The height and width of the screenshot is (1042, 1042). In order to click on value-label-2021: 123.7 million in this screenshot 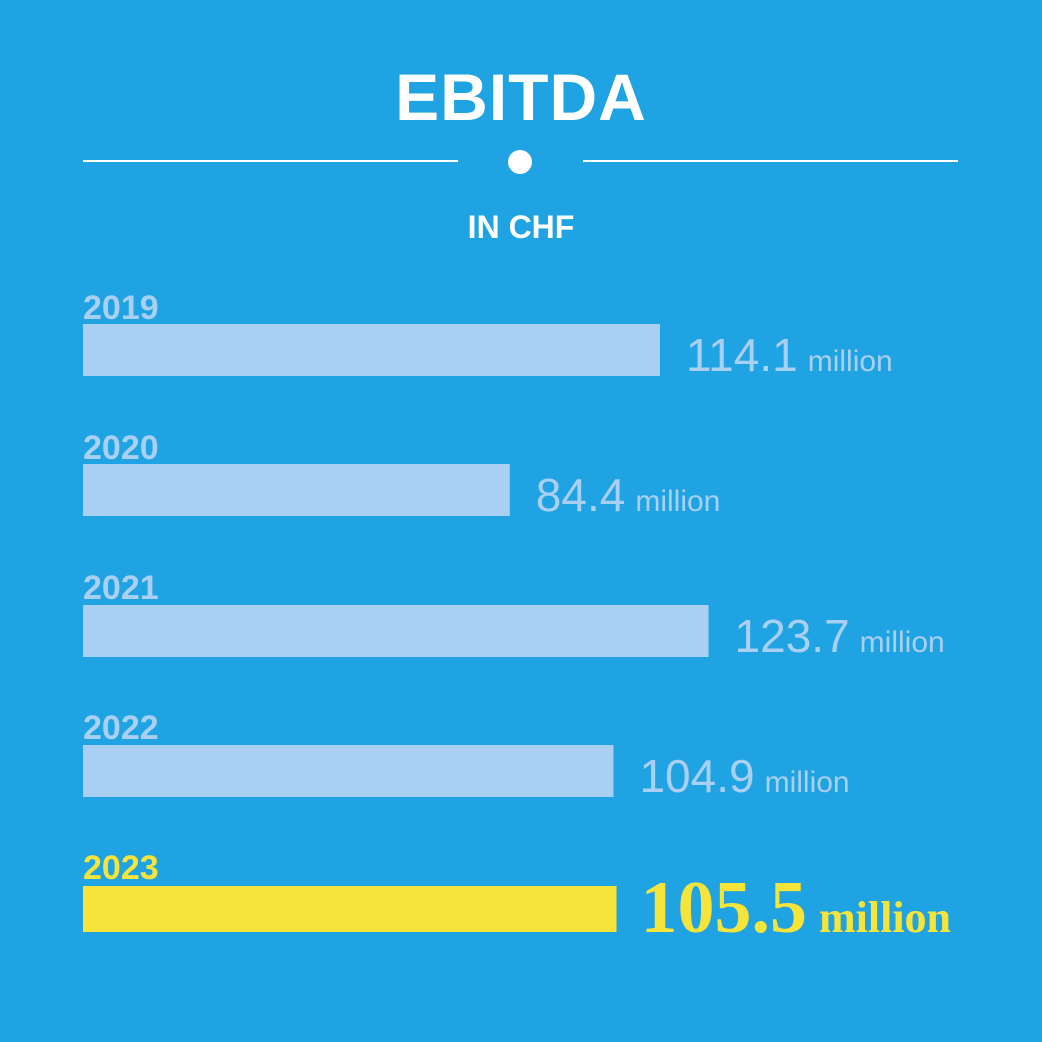, I will do `click(840, 636)`.